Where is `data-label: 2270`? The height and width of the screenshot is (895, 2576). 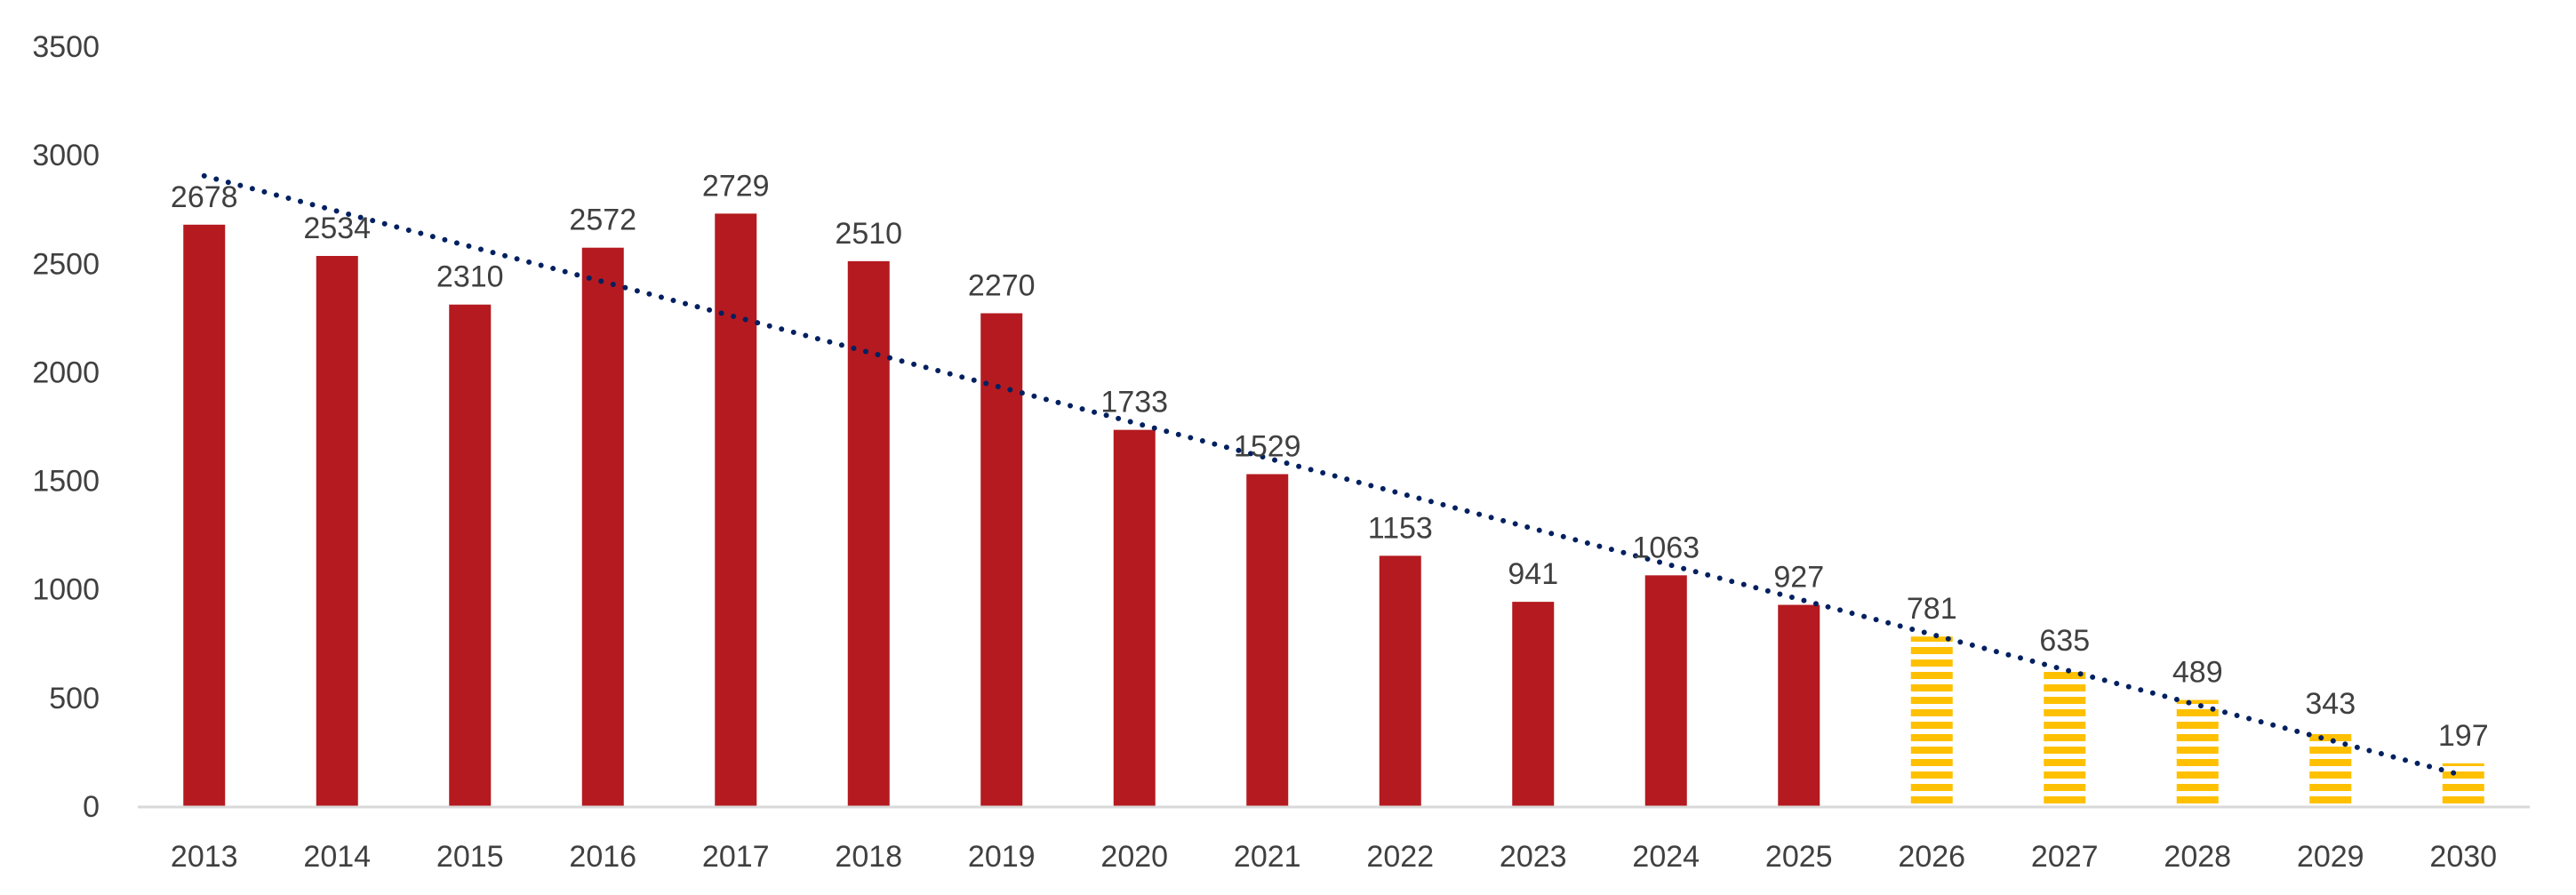 data-label: 2270 is located at coordinates (1002, 285).